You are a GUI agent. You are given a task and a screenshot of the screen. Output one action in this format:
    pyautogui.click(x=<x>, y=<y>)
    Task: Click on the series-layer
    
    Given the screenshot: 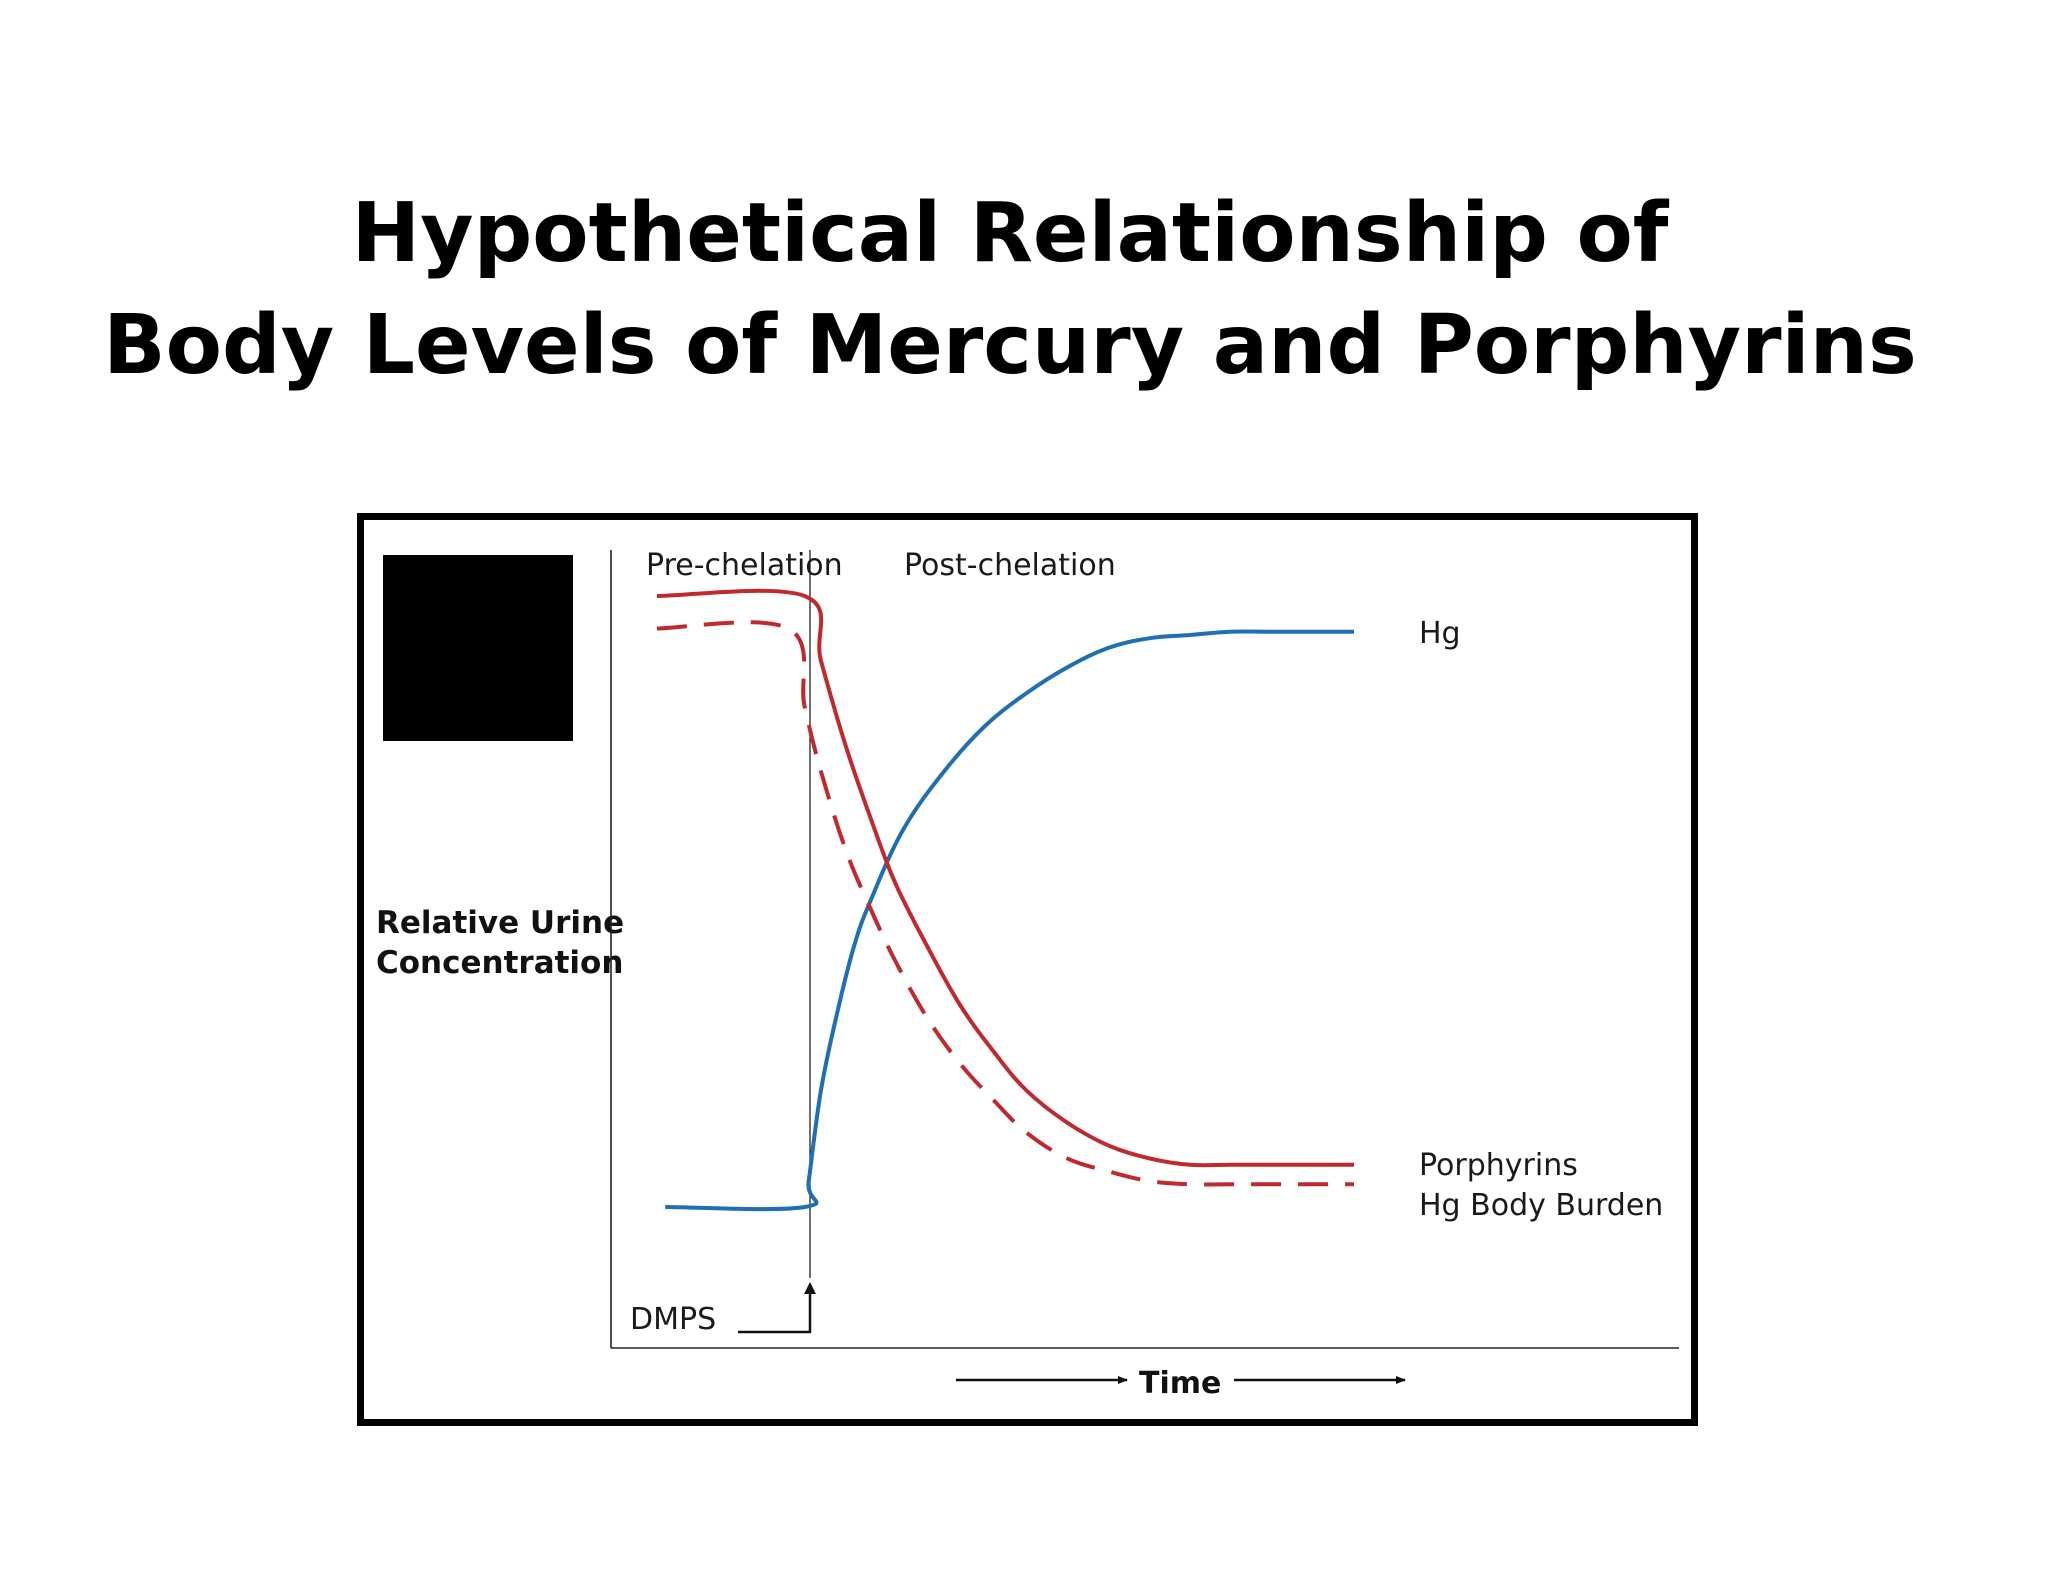 What is the action you would take?
    pyautogui.click(x=1005, y=900)
    